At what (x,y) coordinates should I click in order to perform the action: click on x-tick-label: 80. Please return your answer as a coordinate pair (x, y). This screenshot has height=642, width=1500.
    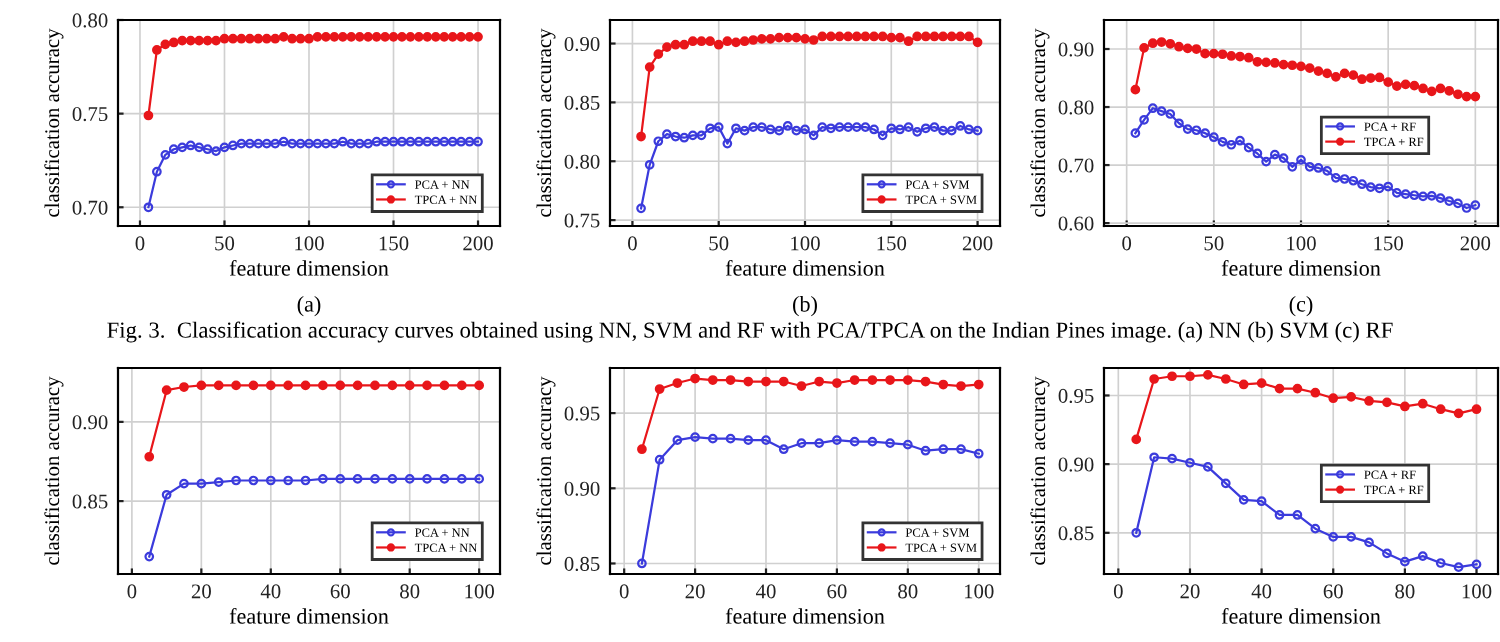
    Looking at the image, I should click on (410, 591).